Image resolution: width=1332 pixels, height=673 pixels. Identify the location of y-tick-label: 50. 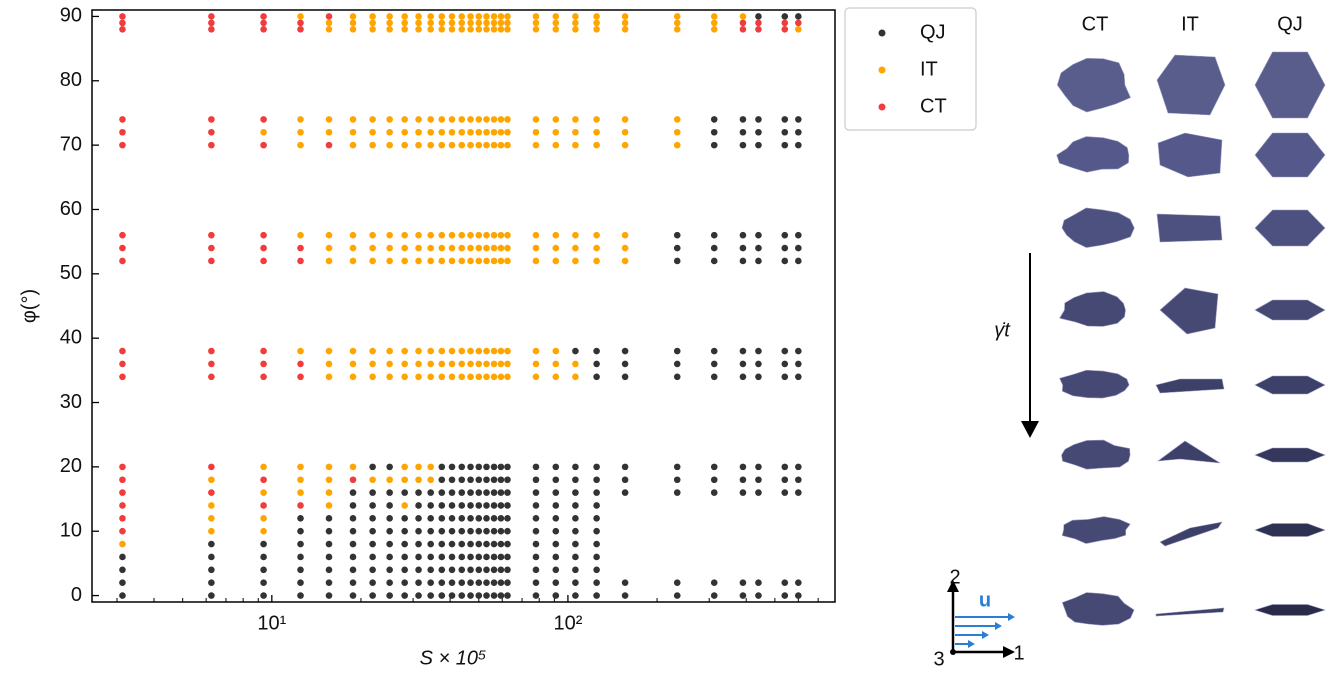
(71, 273).